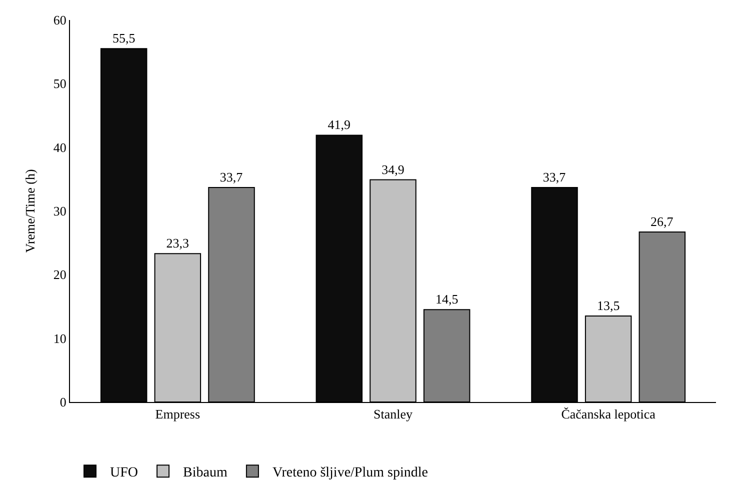 The height and width of the screenshot is (500, 736). I want to click on legend-label: UFO, so click(124, 473).